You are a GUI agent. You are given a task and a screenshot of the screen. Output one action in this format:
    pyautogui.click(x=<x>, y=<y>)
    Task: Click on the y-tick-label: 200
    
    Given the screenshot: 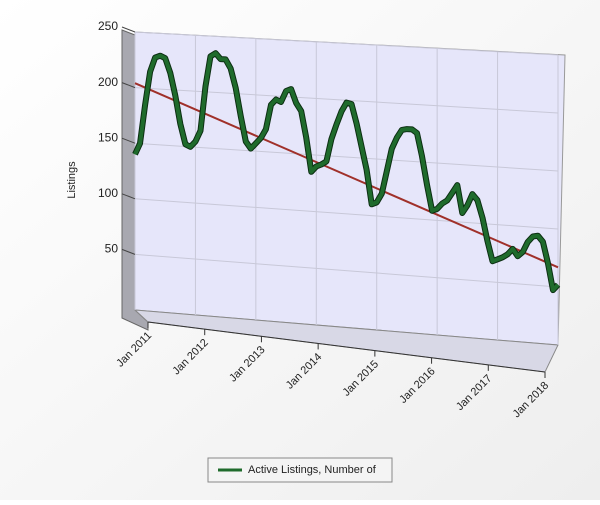 What is the action you would take?
    pyautogui.click(x=108, y=82)
    